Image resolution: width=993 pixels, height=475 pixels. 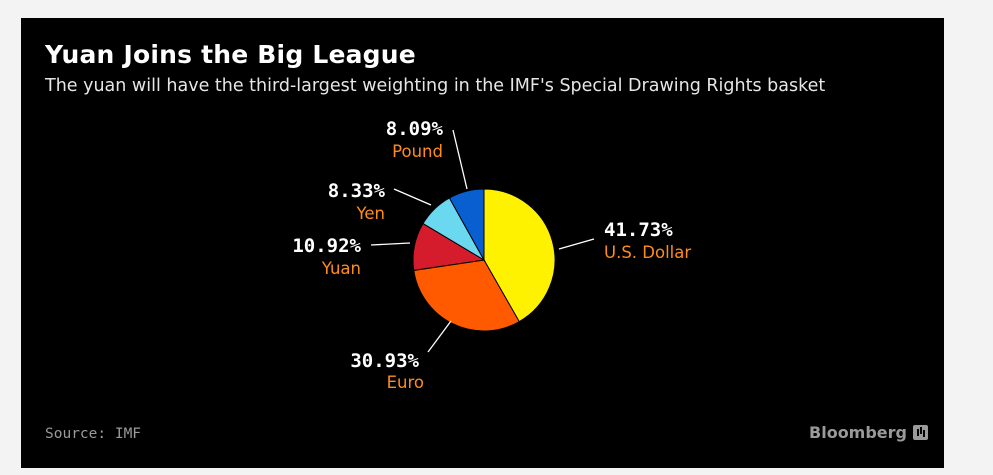 What do you see at coordinates (405, 382) in the screenshot?
I see `category-label-euro: Euro` at bounding box center [405, 382].